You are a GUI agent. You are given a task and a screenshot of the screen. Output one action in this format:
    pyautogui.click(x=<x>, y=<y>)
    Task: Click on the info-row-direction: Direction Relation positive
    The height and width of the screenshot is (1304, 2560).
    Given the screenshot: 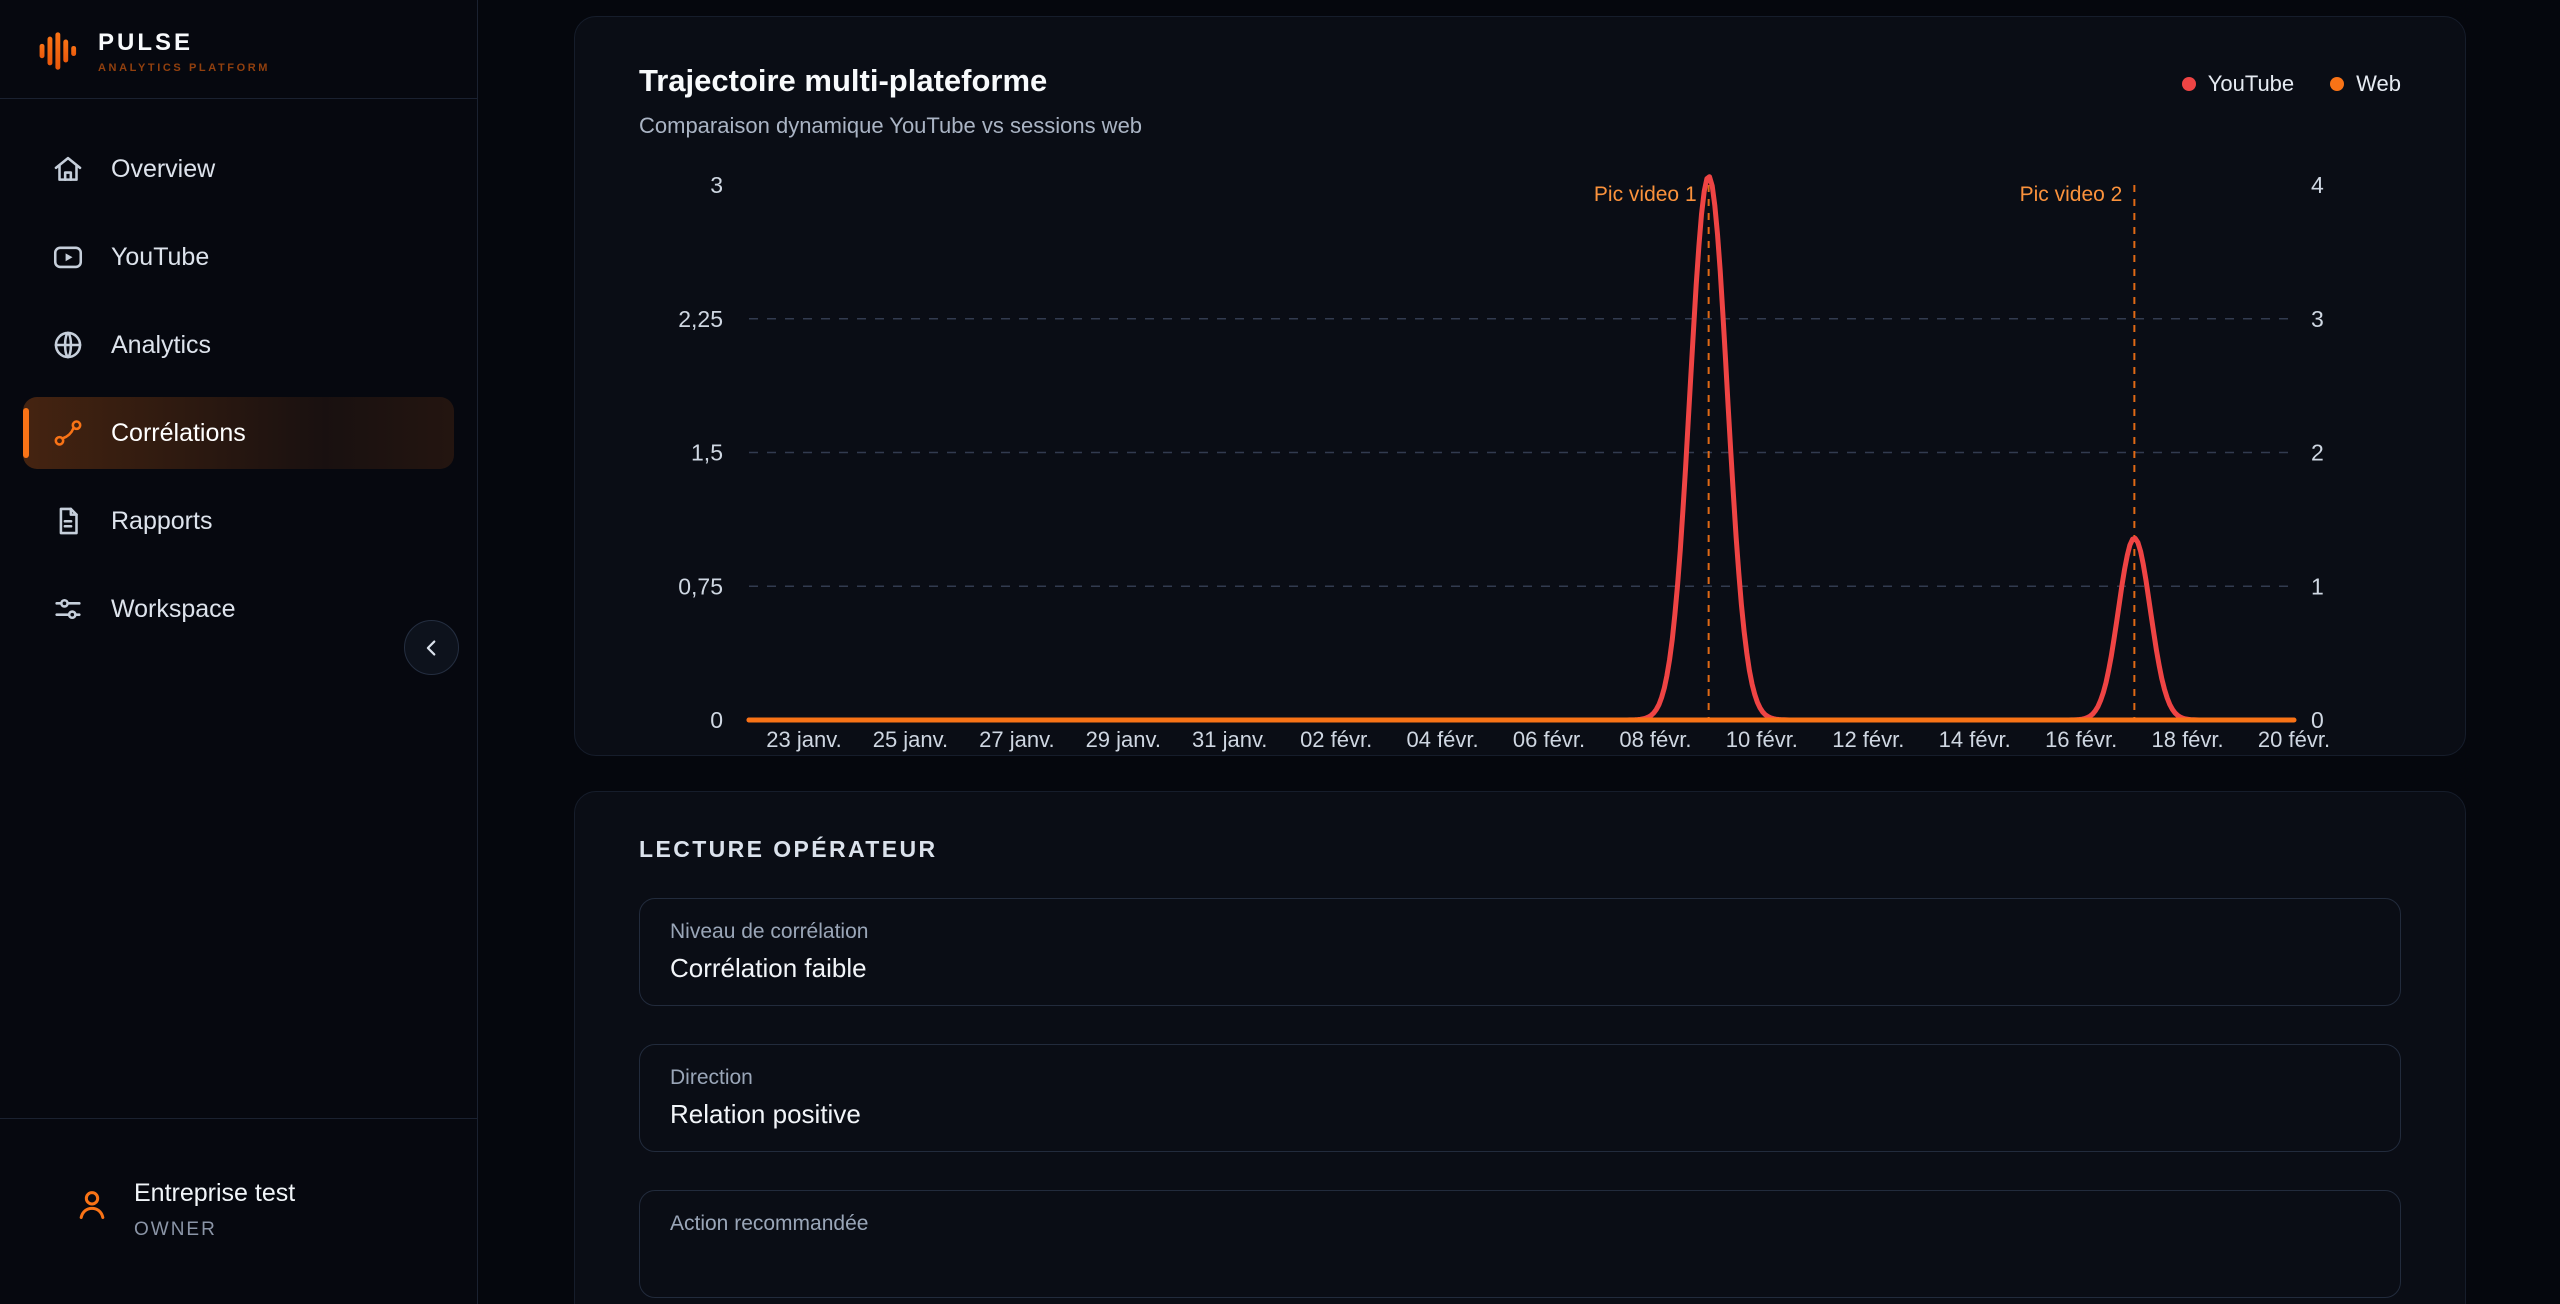 What is the action you would take?
    pyautogui.click(x=1520, y=1098)
    